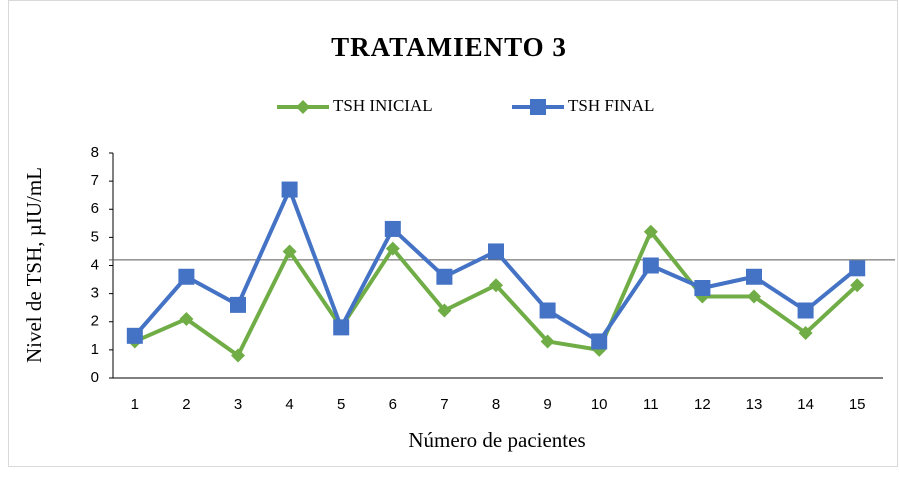 The width and height of the screenshot is (899, 481). Describe the element at coordinates (95, 236) in the screenshot. I see `y-tick-label: 5` at that location.